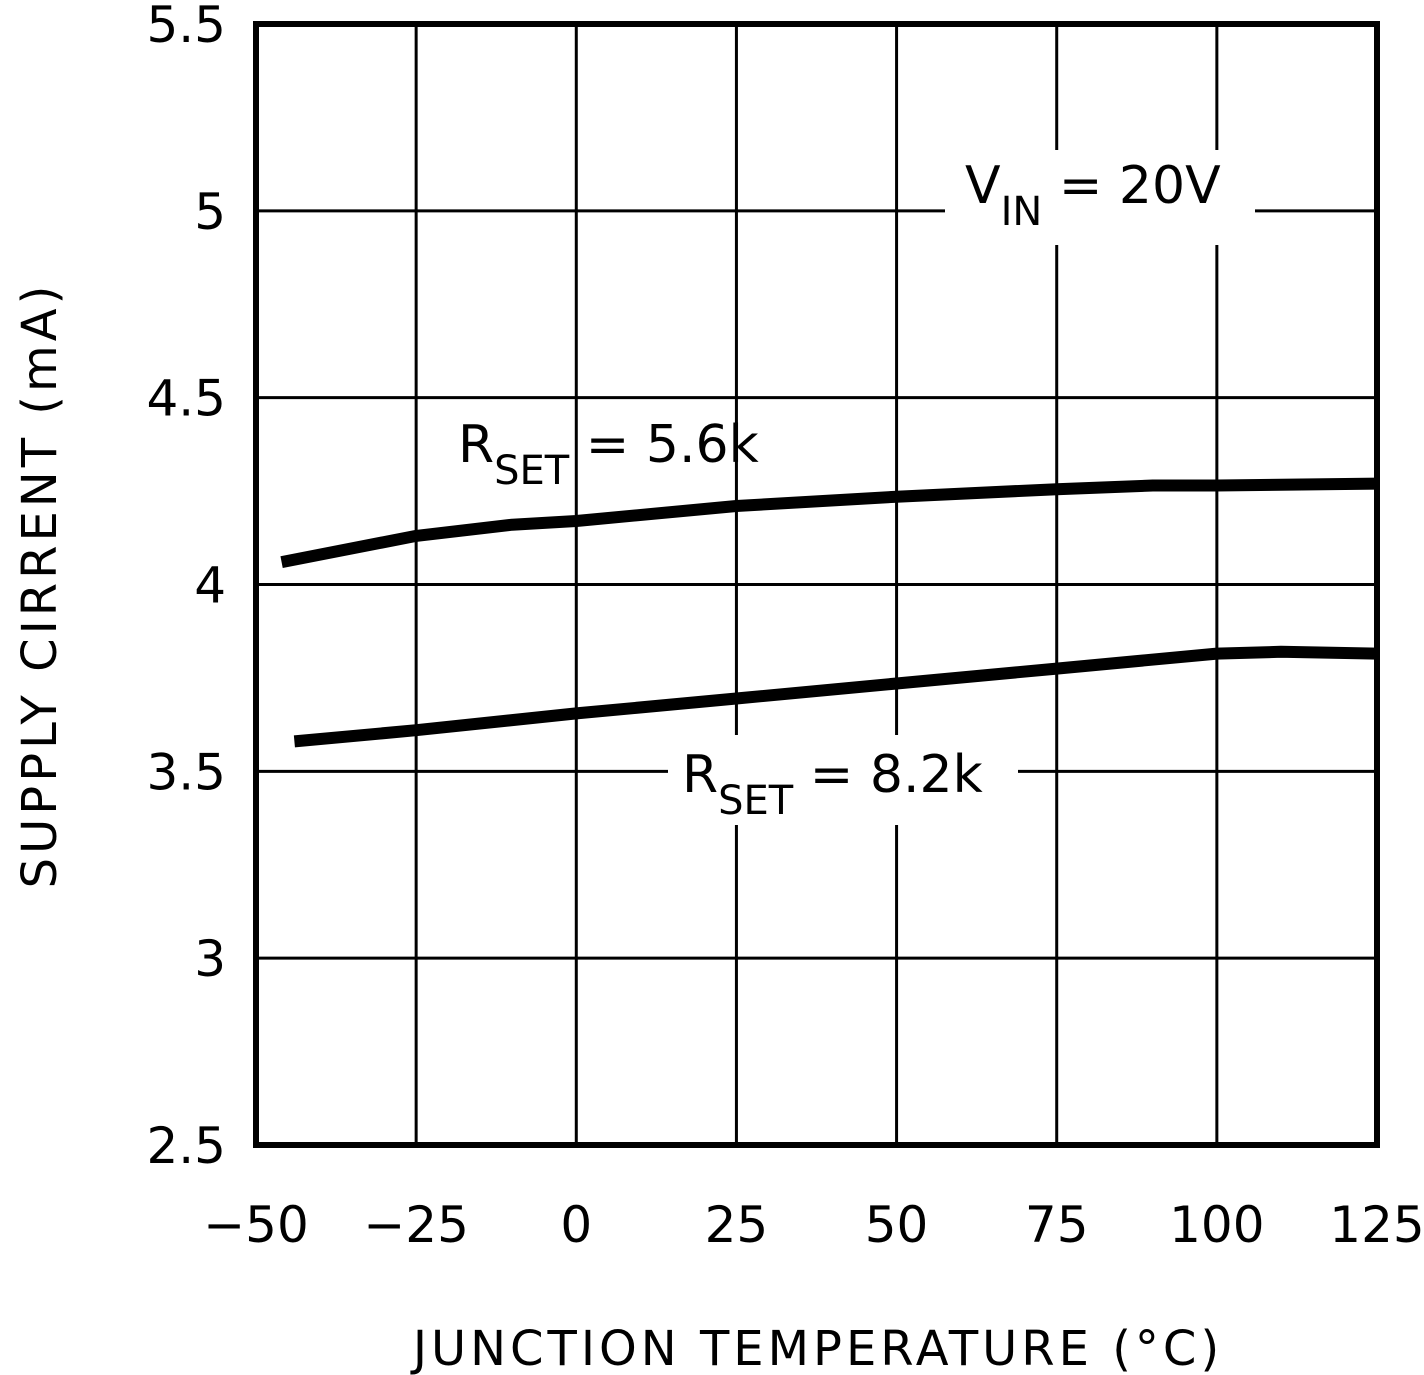 The height and width of the screenshot is (1375, 1424). What do you see at coordinates (210, 212) in the screenshot?
I see `y-tick-label: 5` at bounding box center [210, 212].